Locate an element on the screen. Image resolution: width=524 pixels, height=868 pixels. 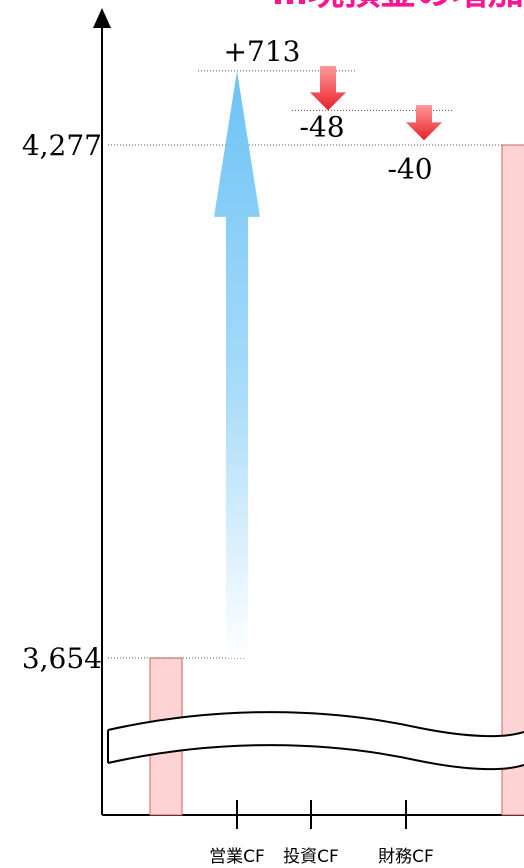
category-label-operating-cf: 営業CF is located at coordinates (237, 857).